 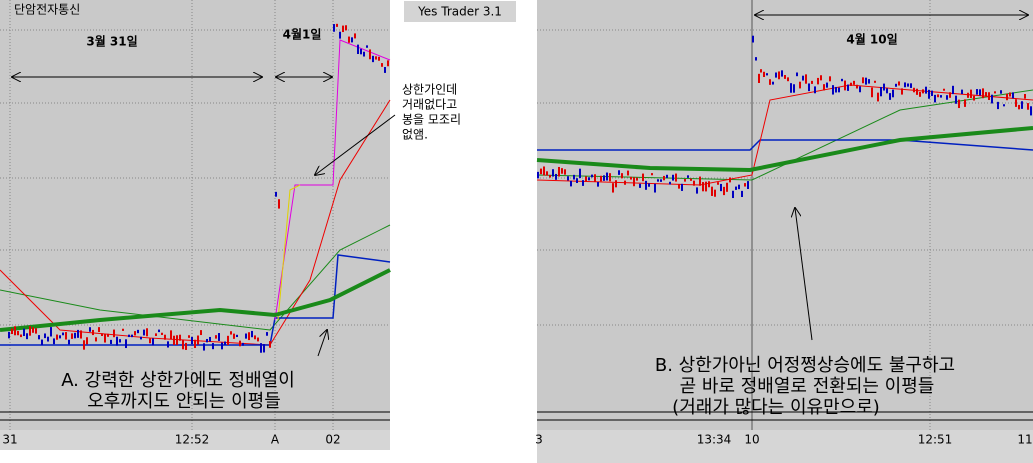 What do you see at coordinates (192, 440) in the screenshot?
I see `x-label: 12:52` at bounding box center [192, 440].